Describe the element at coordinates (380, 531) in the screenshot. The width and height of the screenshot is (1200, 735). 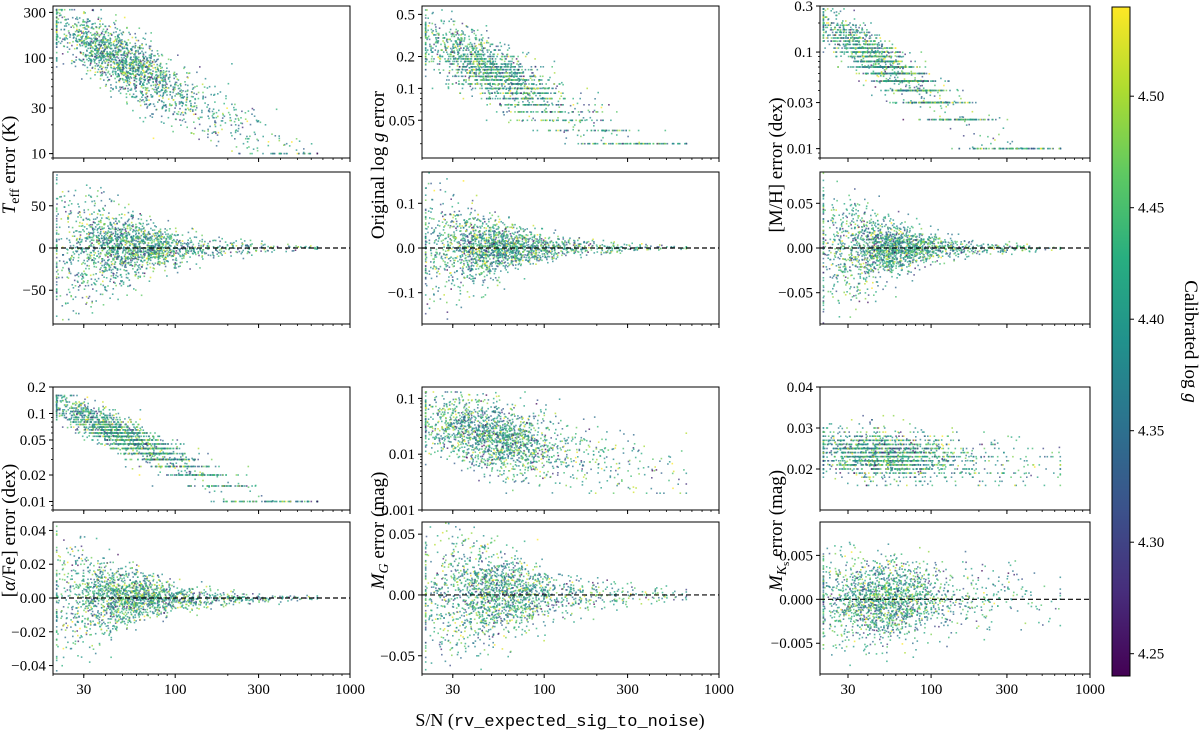
I see `y-axis-label: MG error (mag)` at that location.